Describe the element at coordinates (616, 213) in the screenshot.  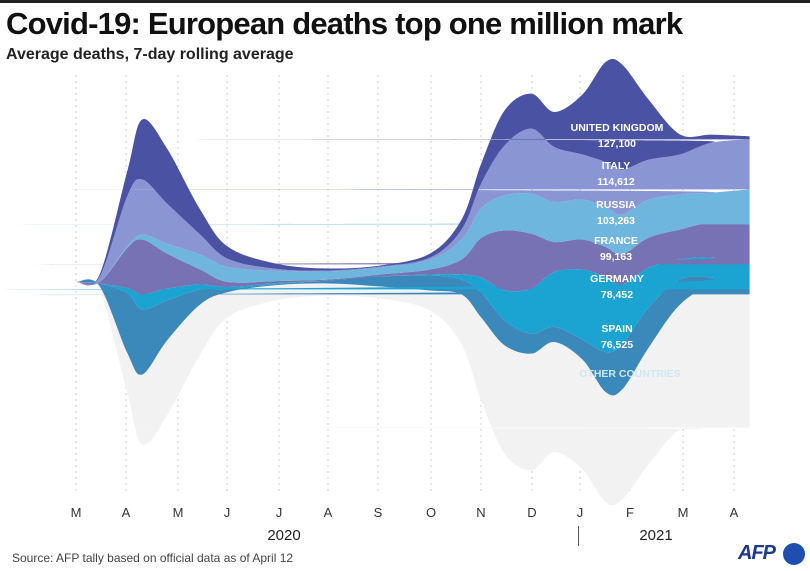
I see `label-russia: RUSSIA 103,263` at that location.